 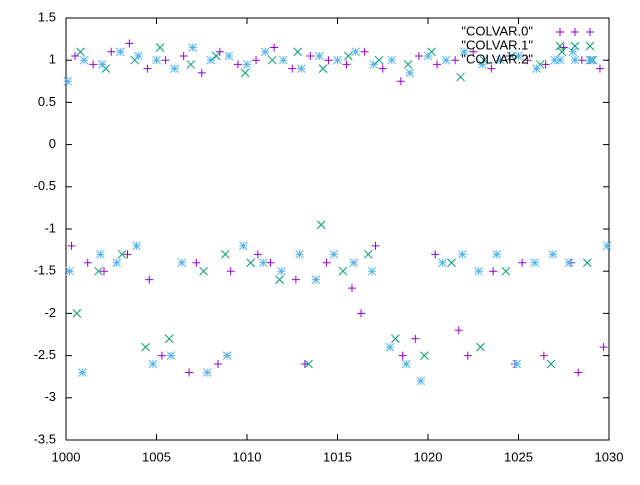 I want to click on x-tick-label: 1010, so click(x=247, y=456).